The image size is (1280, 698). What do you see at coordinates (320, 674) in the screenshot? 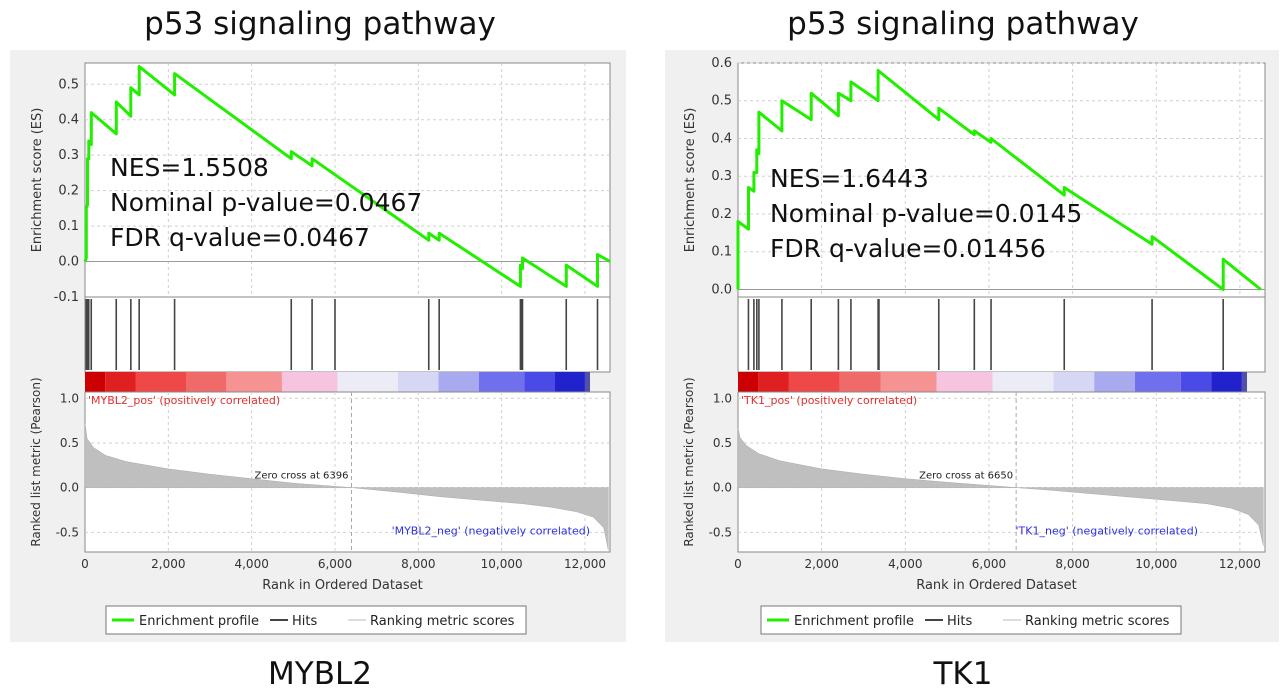
I see `gene-label-mybl2: MYBL2` at bounding box center [320, 674].